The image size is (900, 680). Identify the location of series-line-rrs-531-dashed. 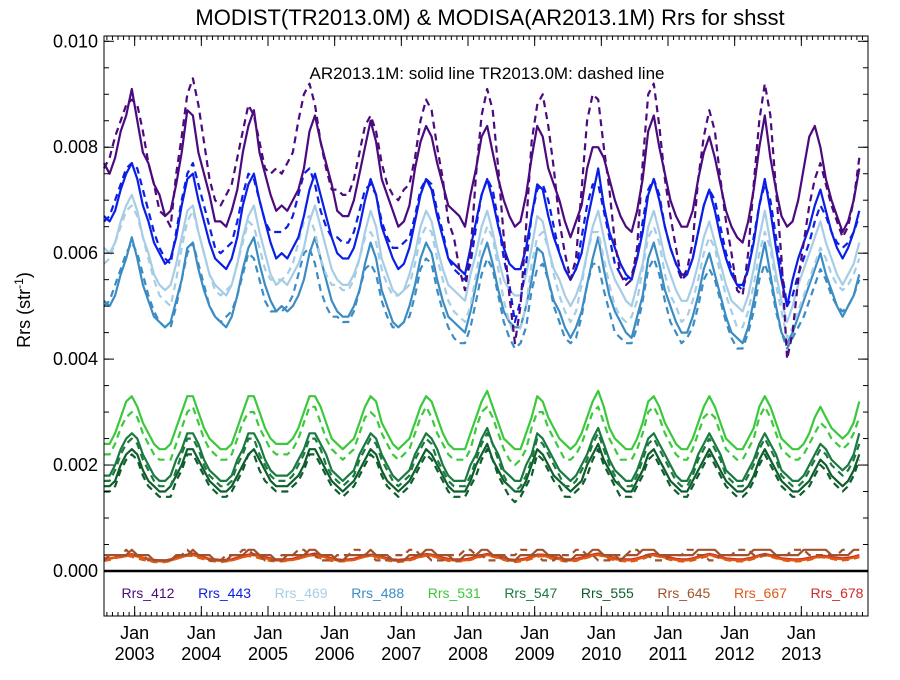
(482, 436).